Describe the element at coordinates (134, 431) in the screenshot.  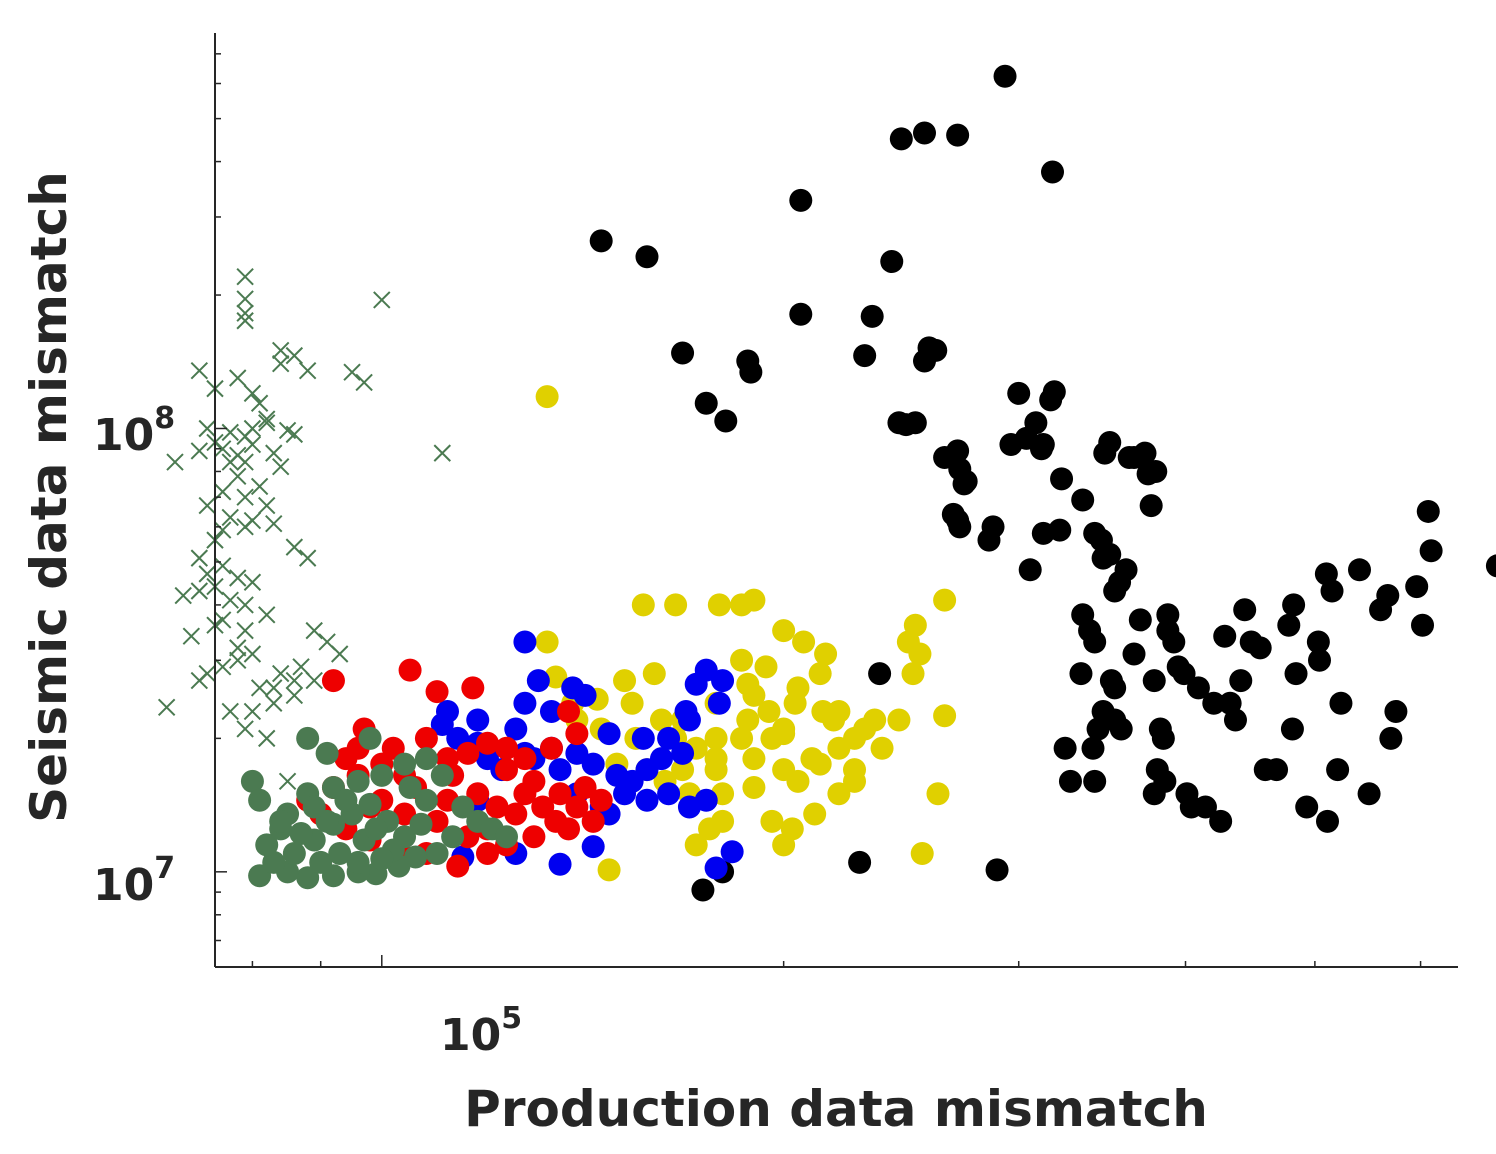
I see `y-tick-label-1e8: 108` at that location.